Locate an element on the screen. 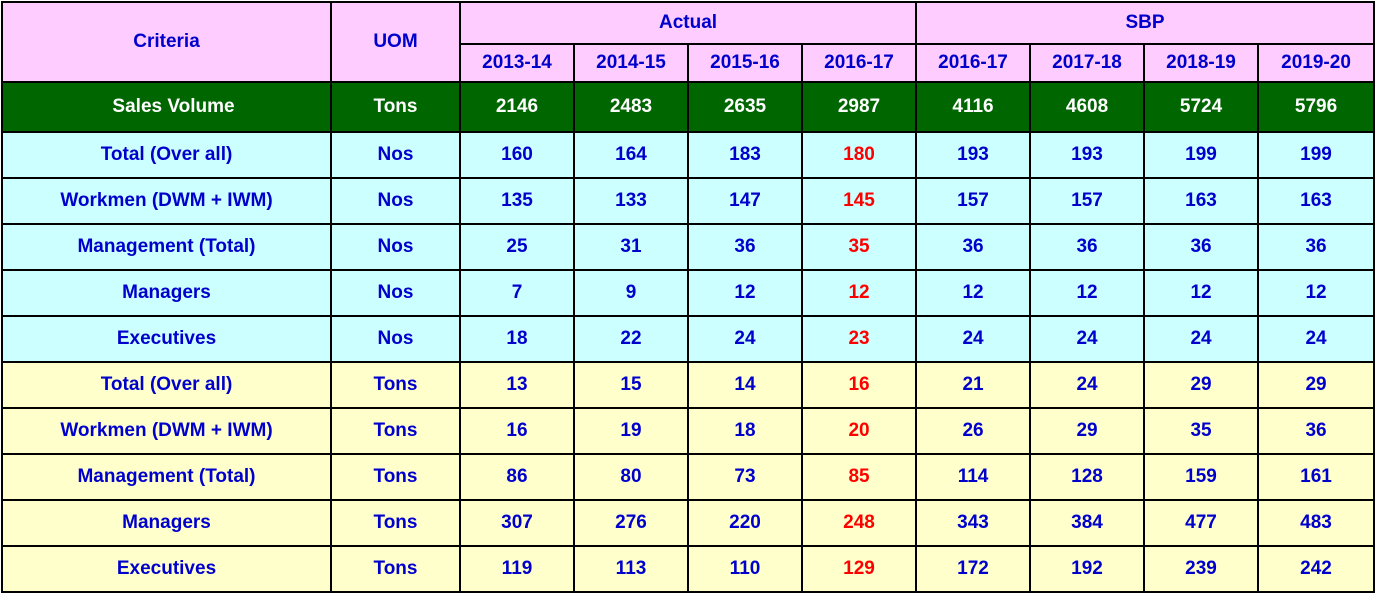  table-row: Managers Nos 7 9 12 12 12 12 12 12 is located at coordinates (688, 293).